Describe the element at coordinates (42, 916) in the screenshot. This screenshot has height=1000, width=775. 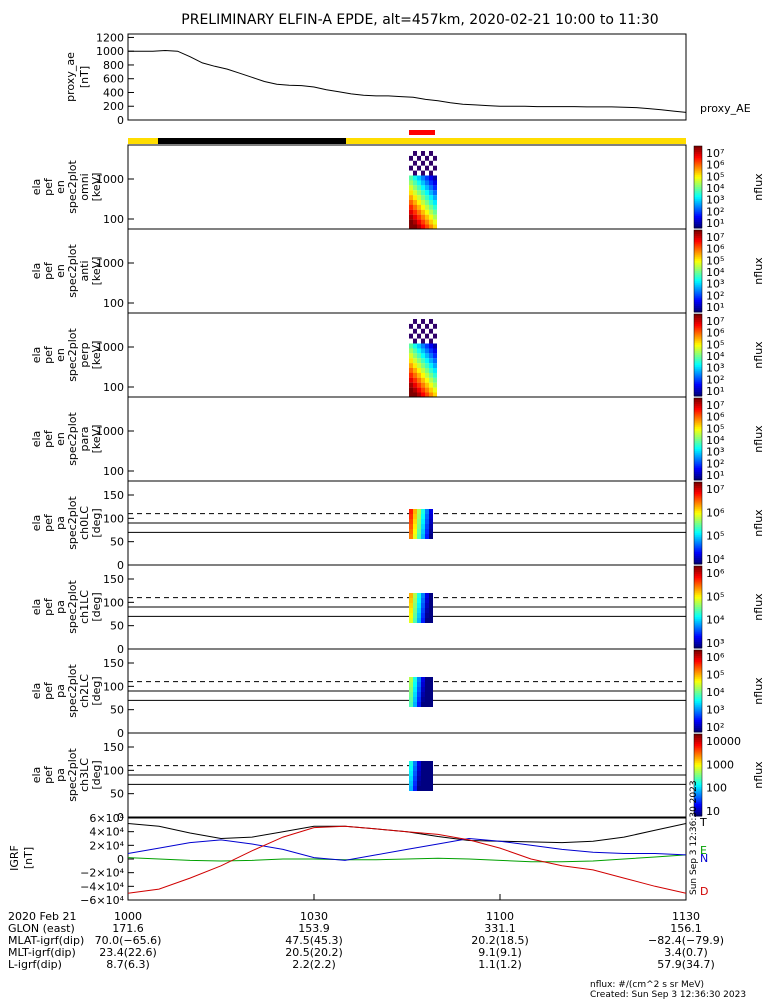
I see `x-axis-row-label: 2020 Feb 21` at that location.